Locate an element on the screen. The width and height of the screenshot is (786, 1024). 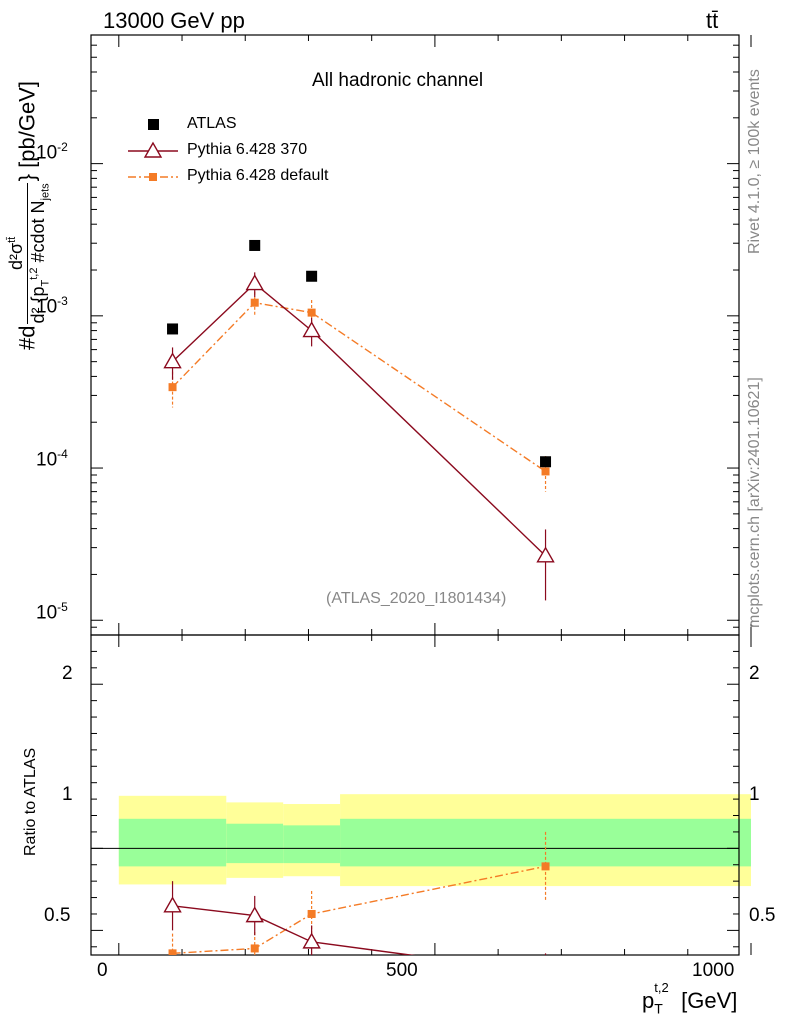
ratio-series is located at coordinates (358, 905).